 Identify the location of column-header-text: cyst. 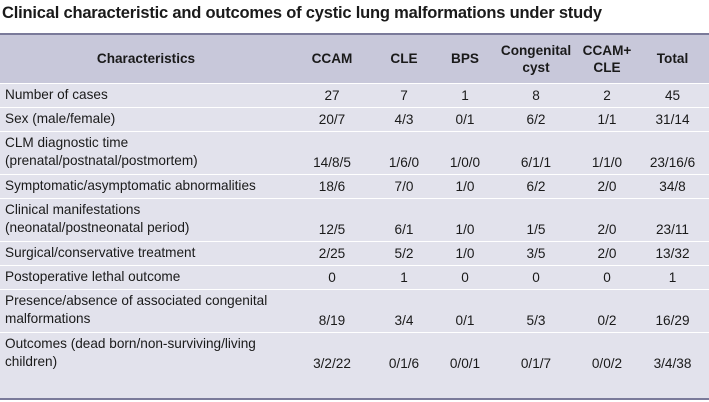
(536, 67).